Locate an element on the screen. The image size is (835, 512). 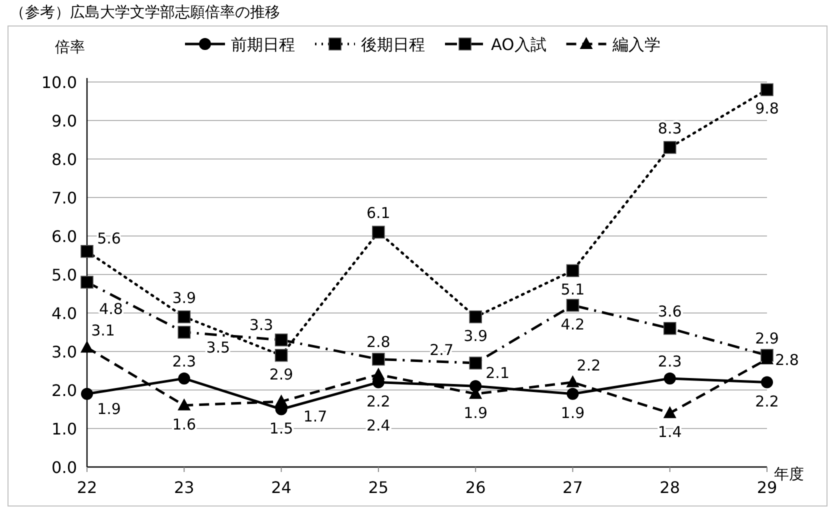
x-tick-label: 28 is located at coordinates (670, 487).